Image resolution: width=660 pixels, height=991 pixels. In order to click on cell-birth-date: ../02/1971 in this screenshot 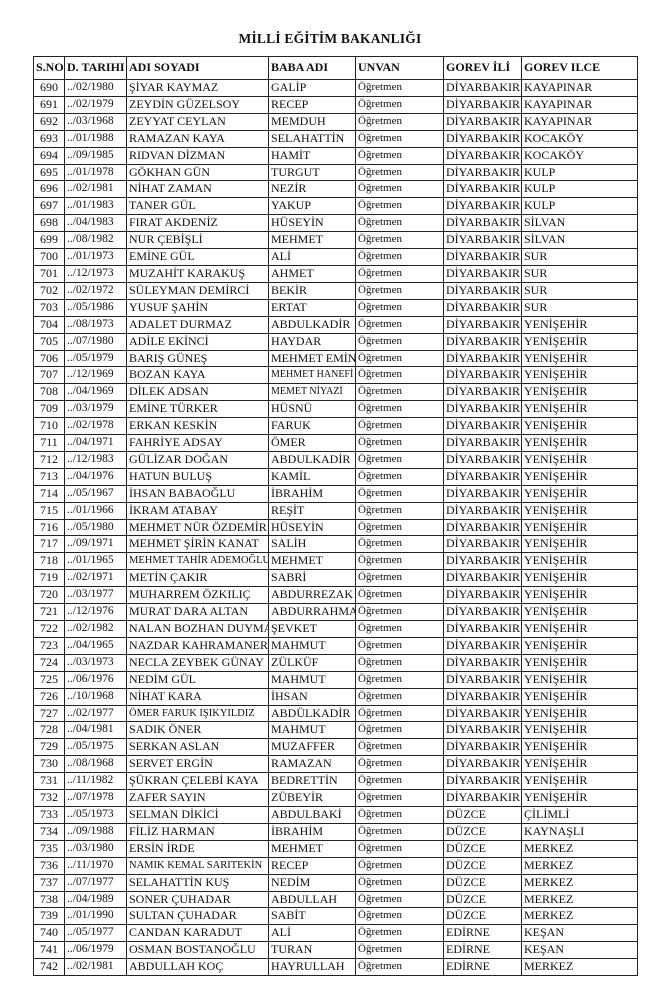, I will do `click(95, 578)`.